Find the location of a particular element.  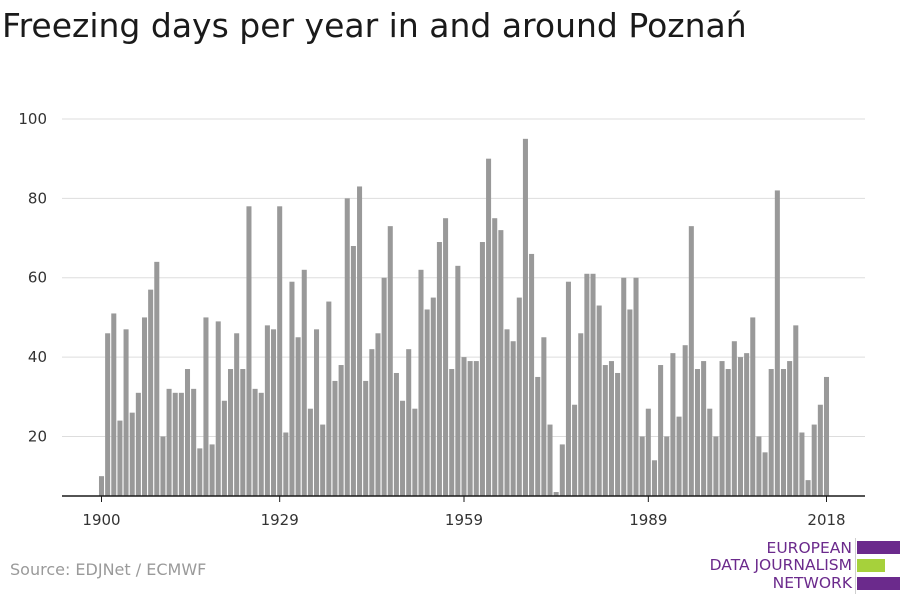

bar-1968 is located at coordinates (519, 396).